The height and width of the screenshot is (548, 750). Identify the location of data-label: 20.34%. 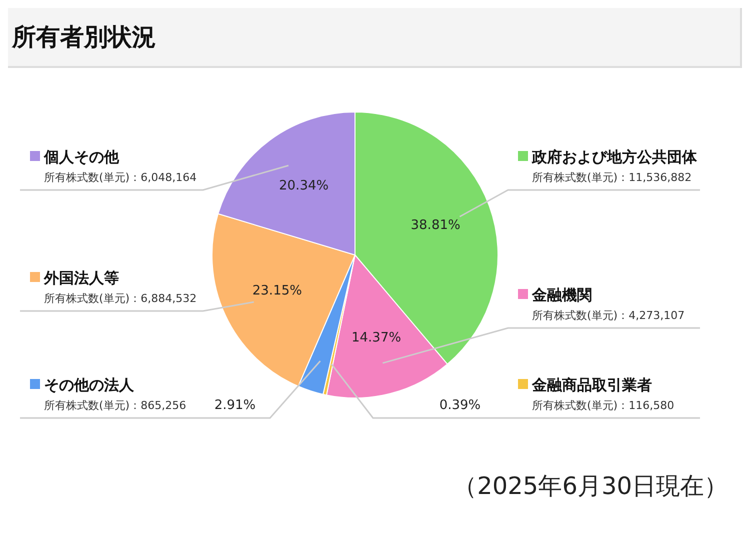
(304, 186).